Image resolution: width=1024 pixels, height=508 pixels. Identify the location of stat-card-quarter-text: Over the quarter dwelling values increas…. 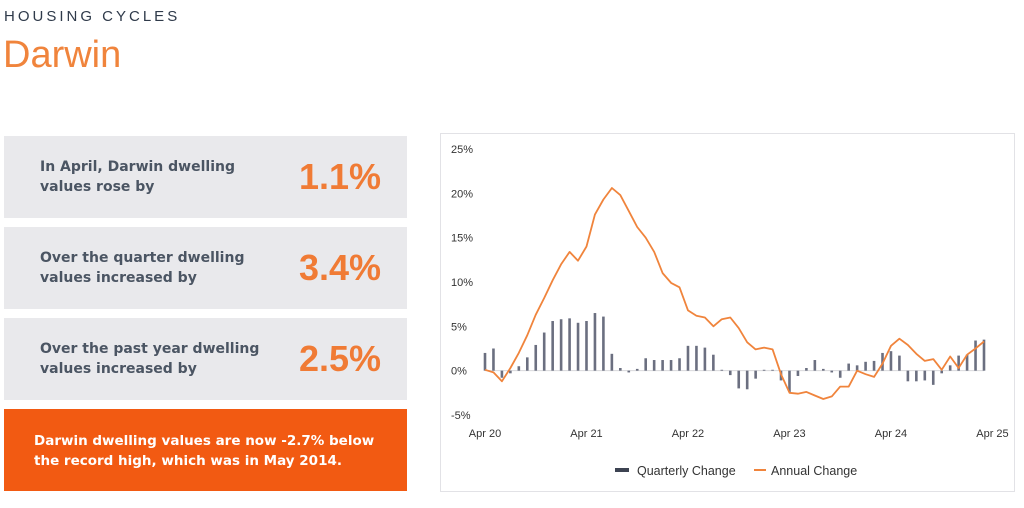
(142, 268).